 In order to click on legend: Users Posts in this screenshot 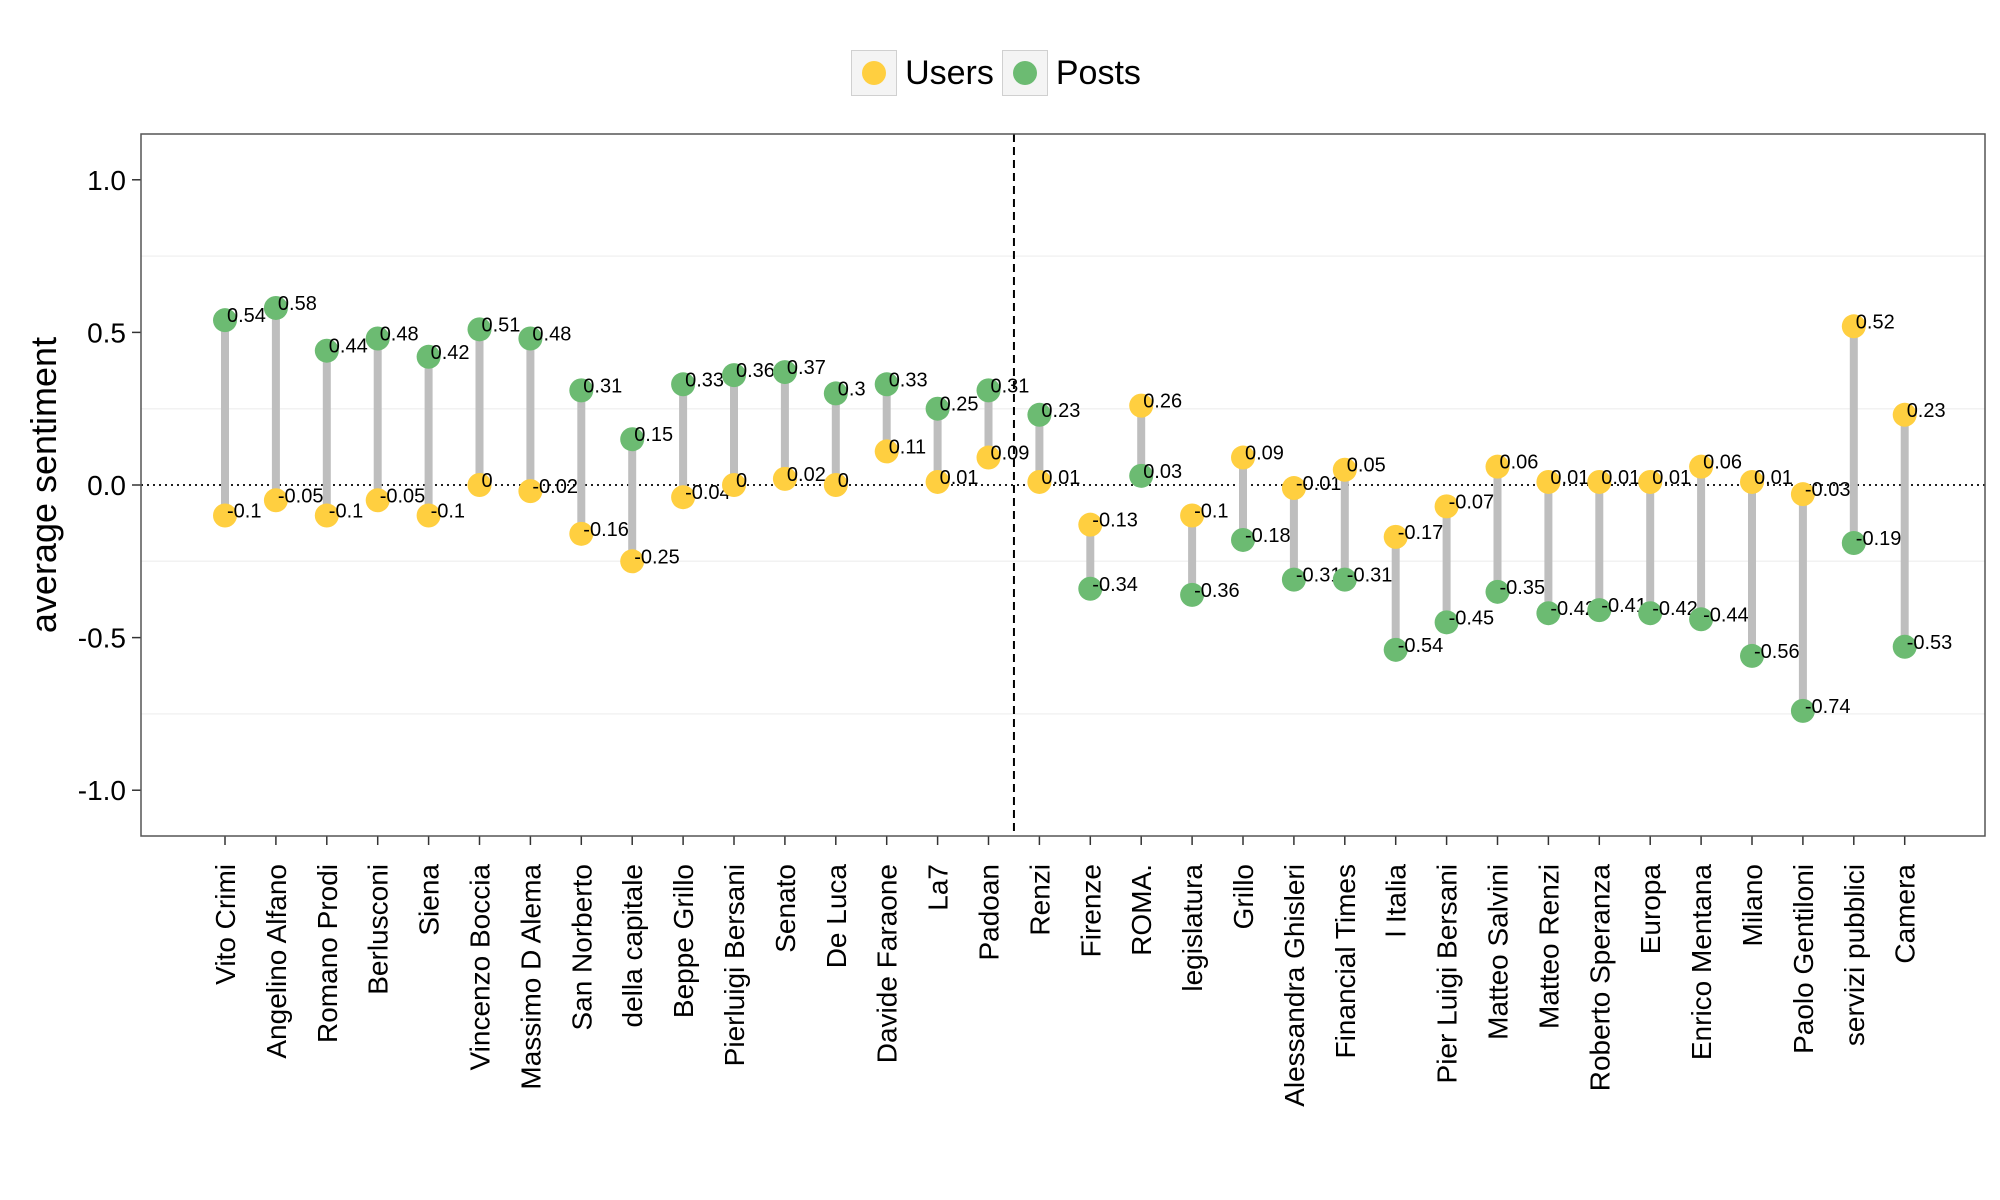, I will do `click(1000, 73)`.